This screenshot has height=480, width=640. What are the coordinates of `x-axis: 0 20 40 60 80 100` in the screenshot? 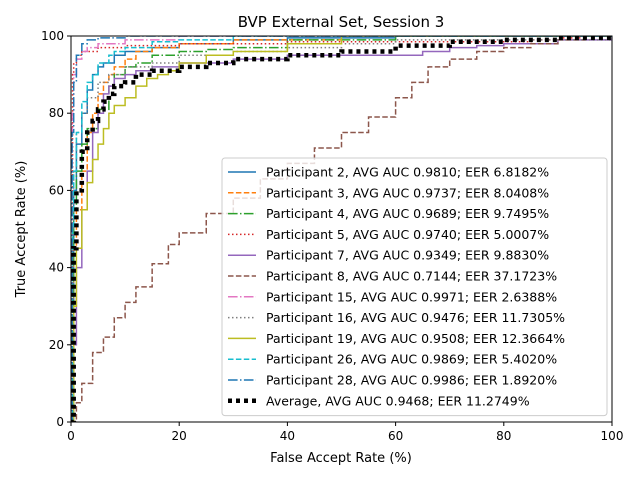 It's located at (345, 432).